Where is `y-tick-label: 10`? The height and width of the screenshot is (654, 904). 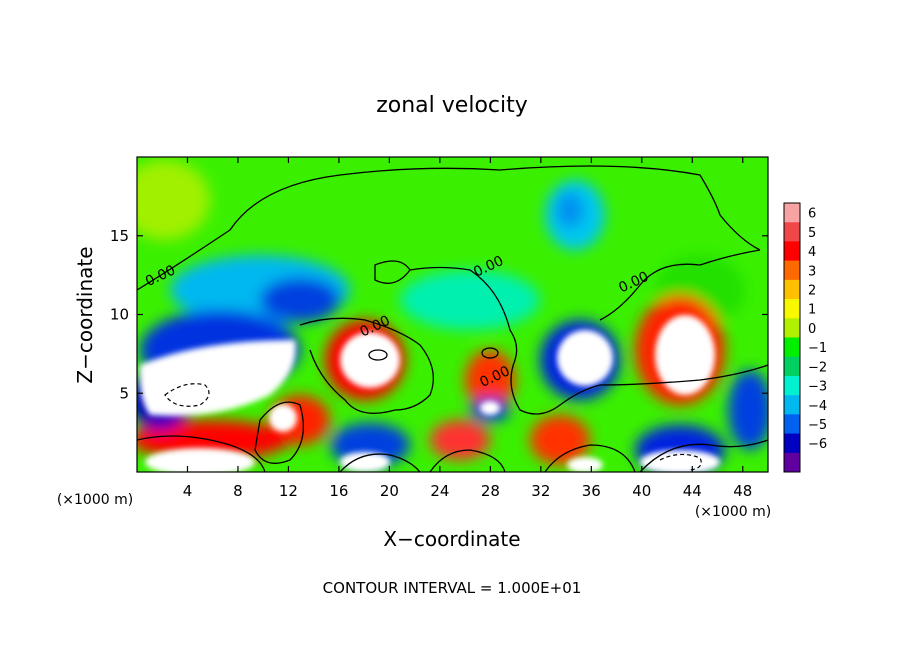 y-tick-label: 10 is located at coordinates (119, 315).